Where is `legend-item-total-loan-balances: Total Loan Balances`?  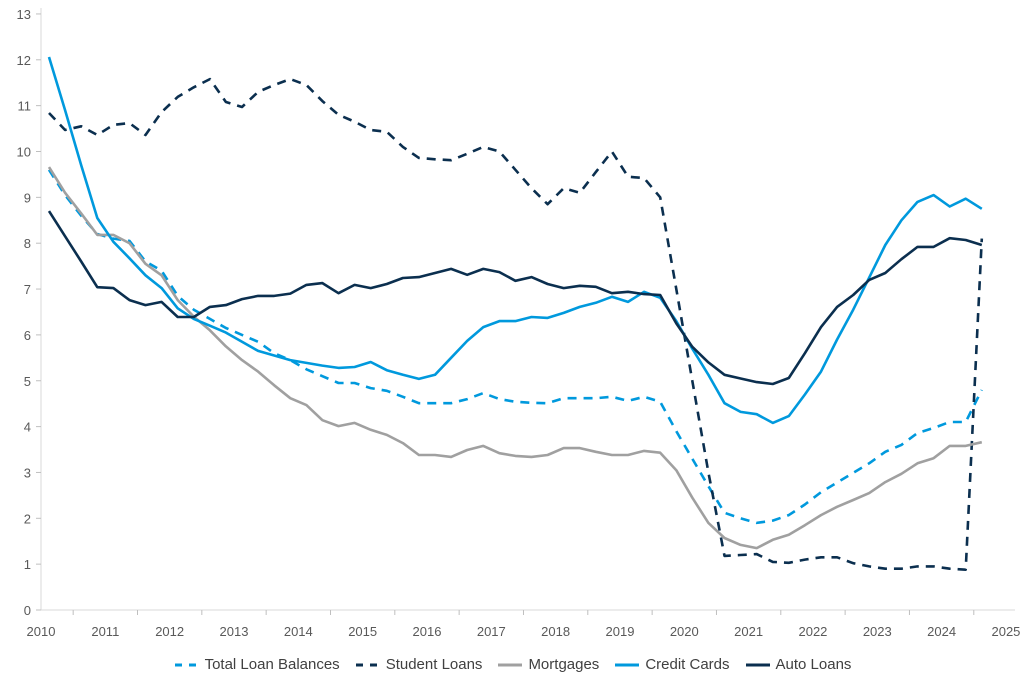 legend-item-total-loan-balances: Total Loan Balances is located at coordinates (256, 664).